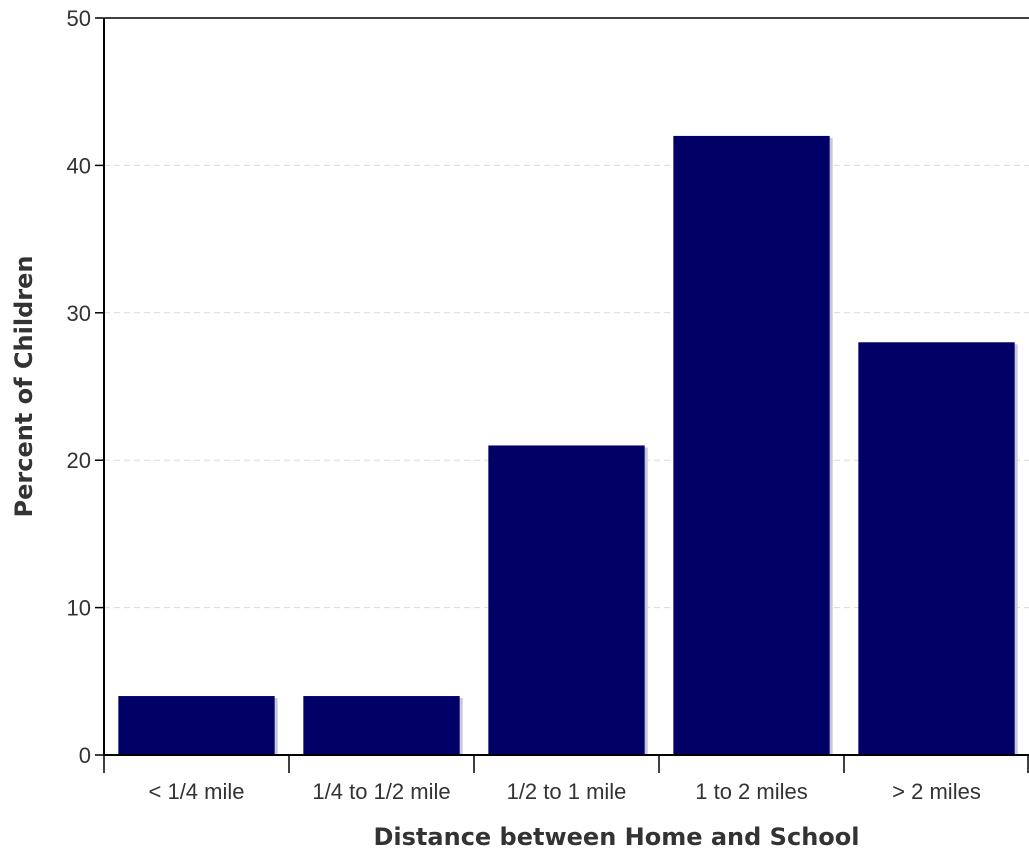 Image resolution: width=1029 pixels, height=859 pixels. Describe the element at coordinates (197, 791) in the screenshot. I see `x-tick-label: < 1/4 mile` at that location.